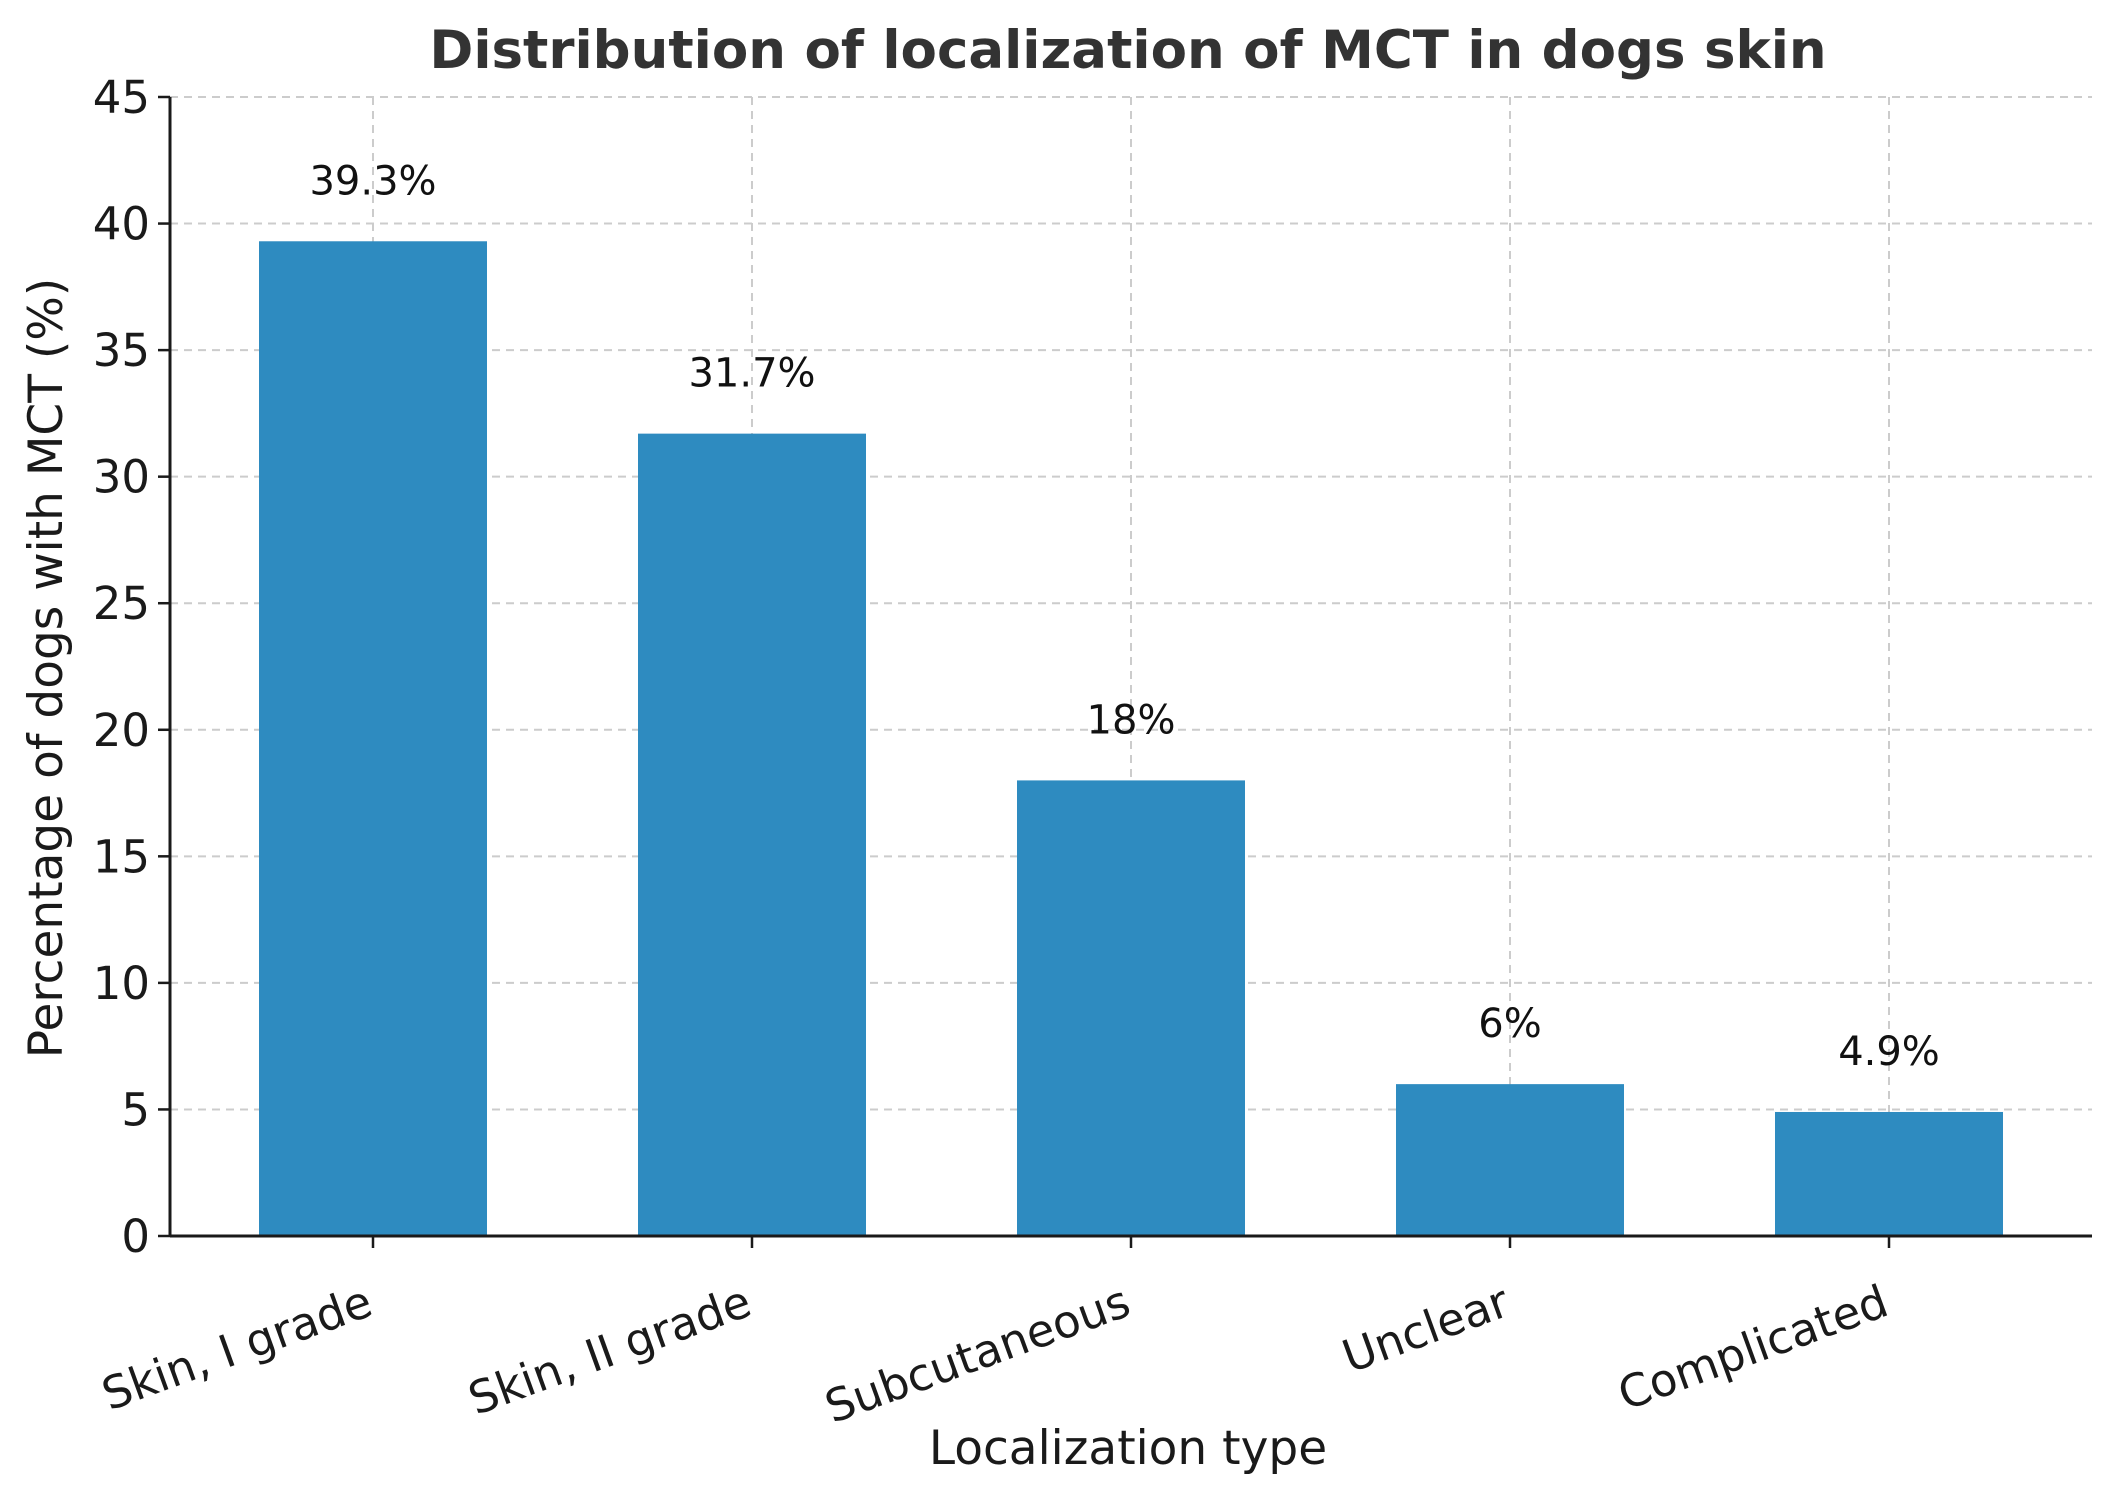 Image resolution: width=2112 pixels, height=1488 pixels. I want to click on y-tick-label: 10, so click(121, 983).